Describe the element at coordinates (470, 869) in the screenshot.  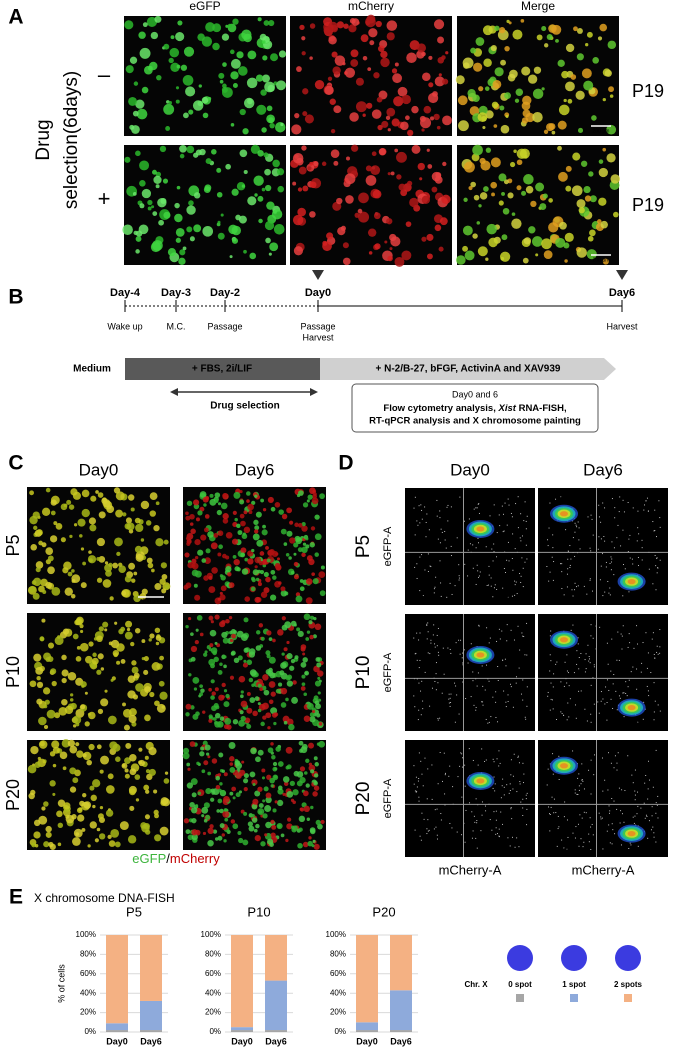
I see `axis-label: mCherry-A` at that location.